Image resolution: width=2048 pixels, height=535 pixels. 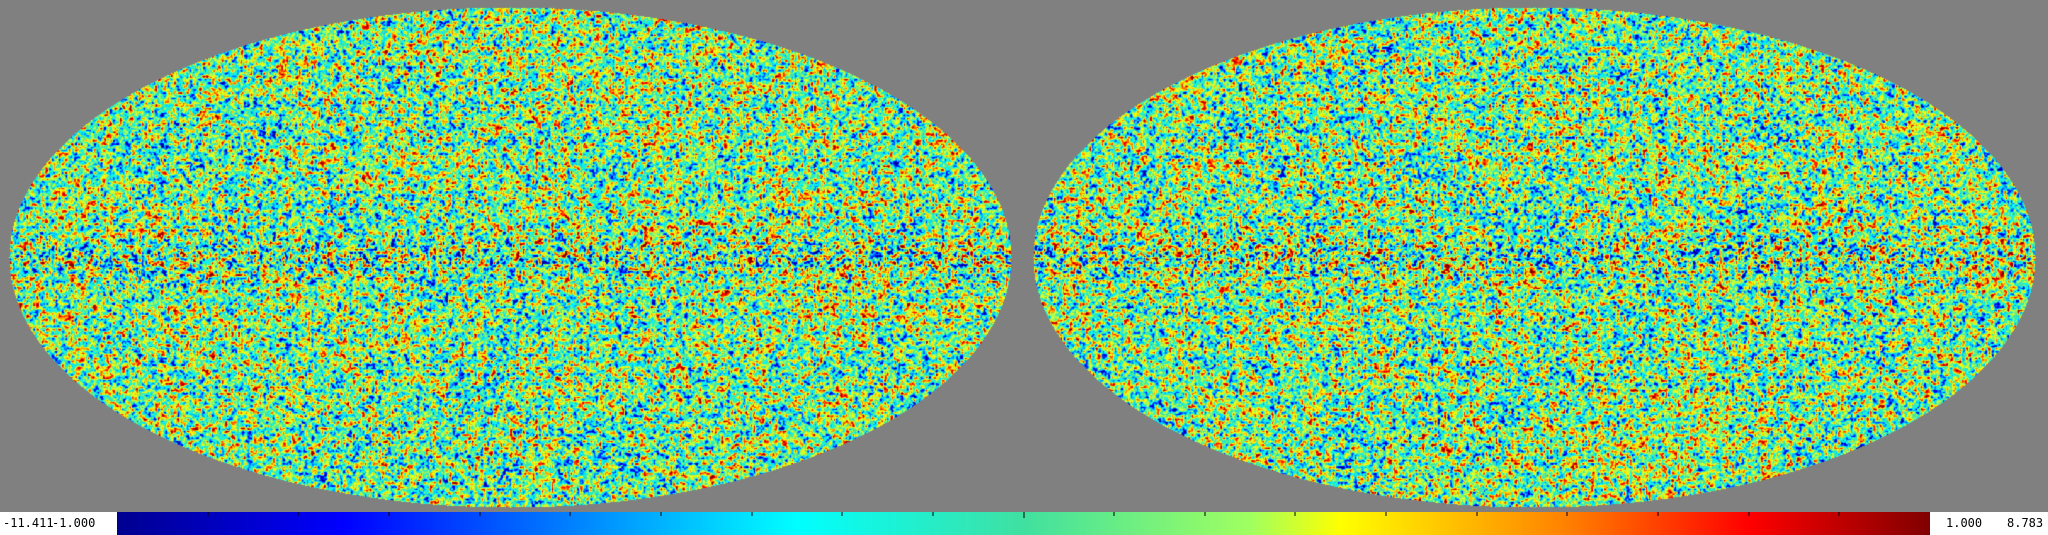 What do you see at coordinates (28, 523) in the screenshot?
I see `colorbar-min-label: -11.411` at bounding box center [28, 523].